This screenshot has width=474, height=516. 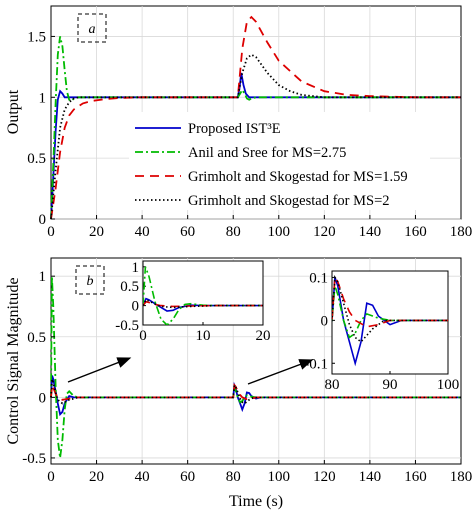 I want to click on output-xtick-label: 40, so click(x=142, y=232).